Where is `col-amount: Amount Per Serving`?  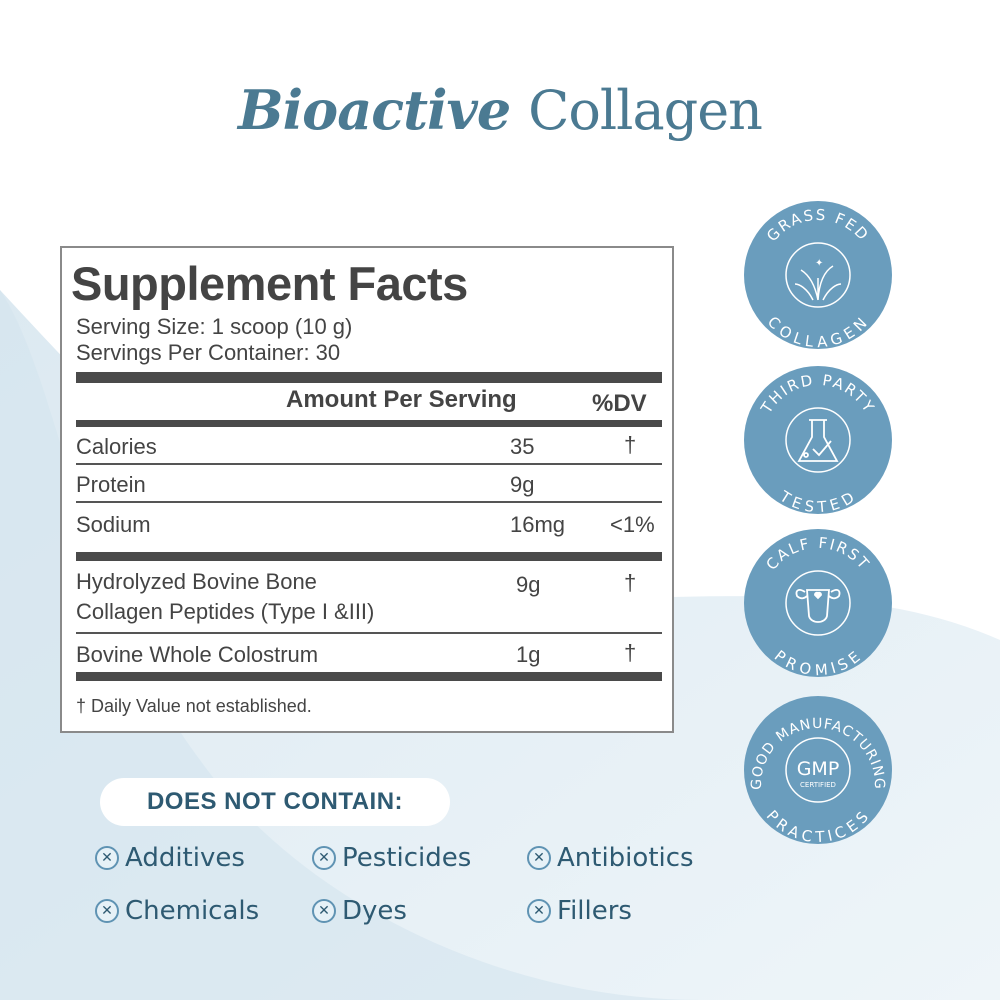
col-amount: Amount Per Serving is located at coordinates (401, 399).